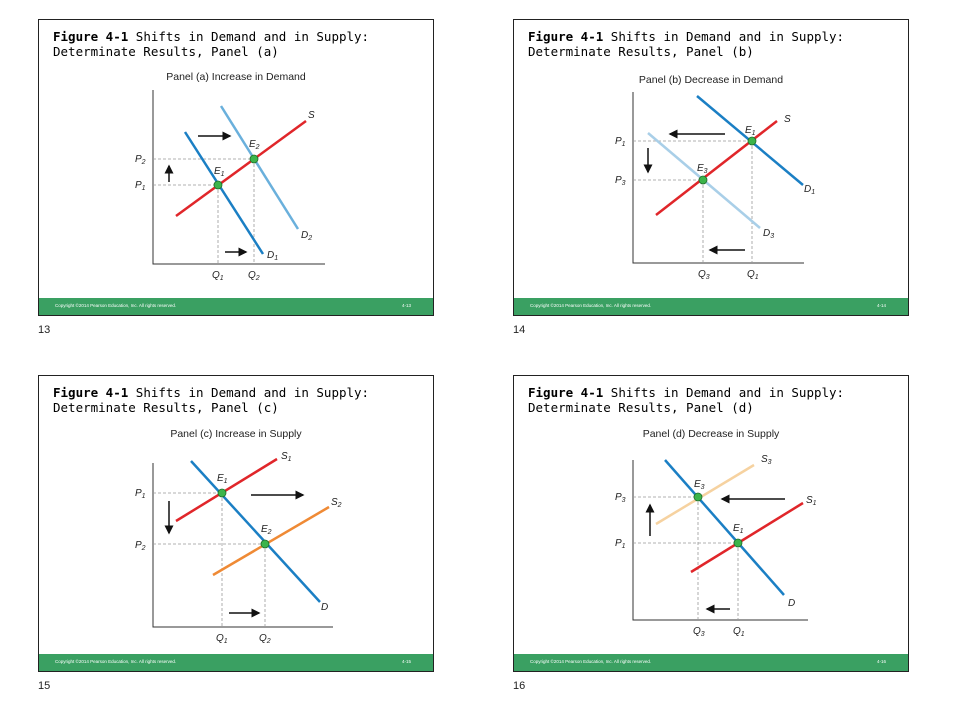  What do you see at coordinates (881, 305) in the screenshot?
I see `page-reference: 4-14` at bounding box center [881, 305].